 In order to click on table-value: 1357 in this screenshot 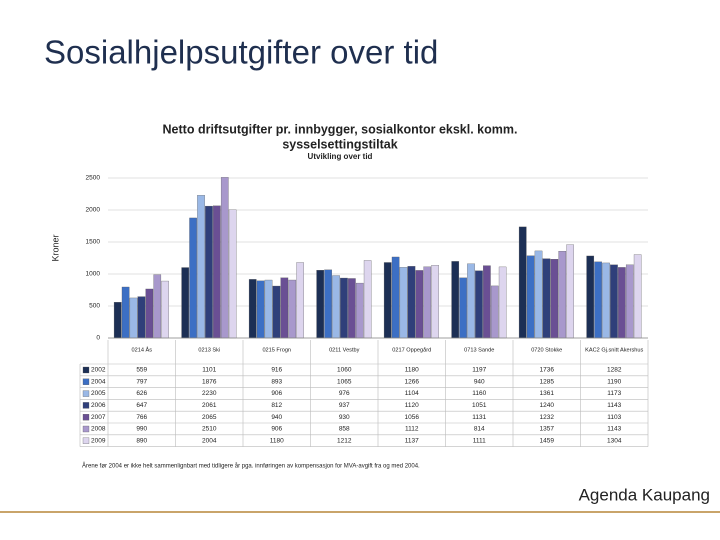, I will do `click(547, 429)`.